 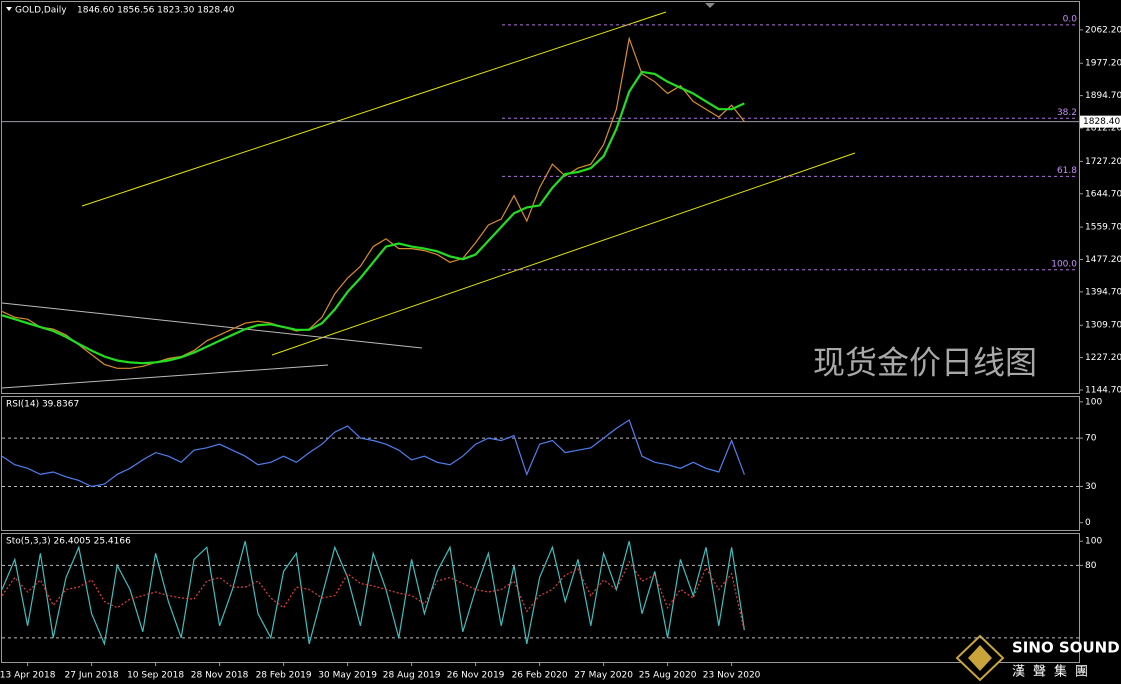 I want to click on x-tick-label: 27 Jun 2018, so click(x=92, y=676).